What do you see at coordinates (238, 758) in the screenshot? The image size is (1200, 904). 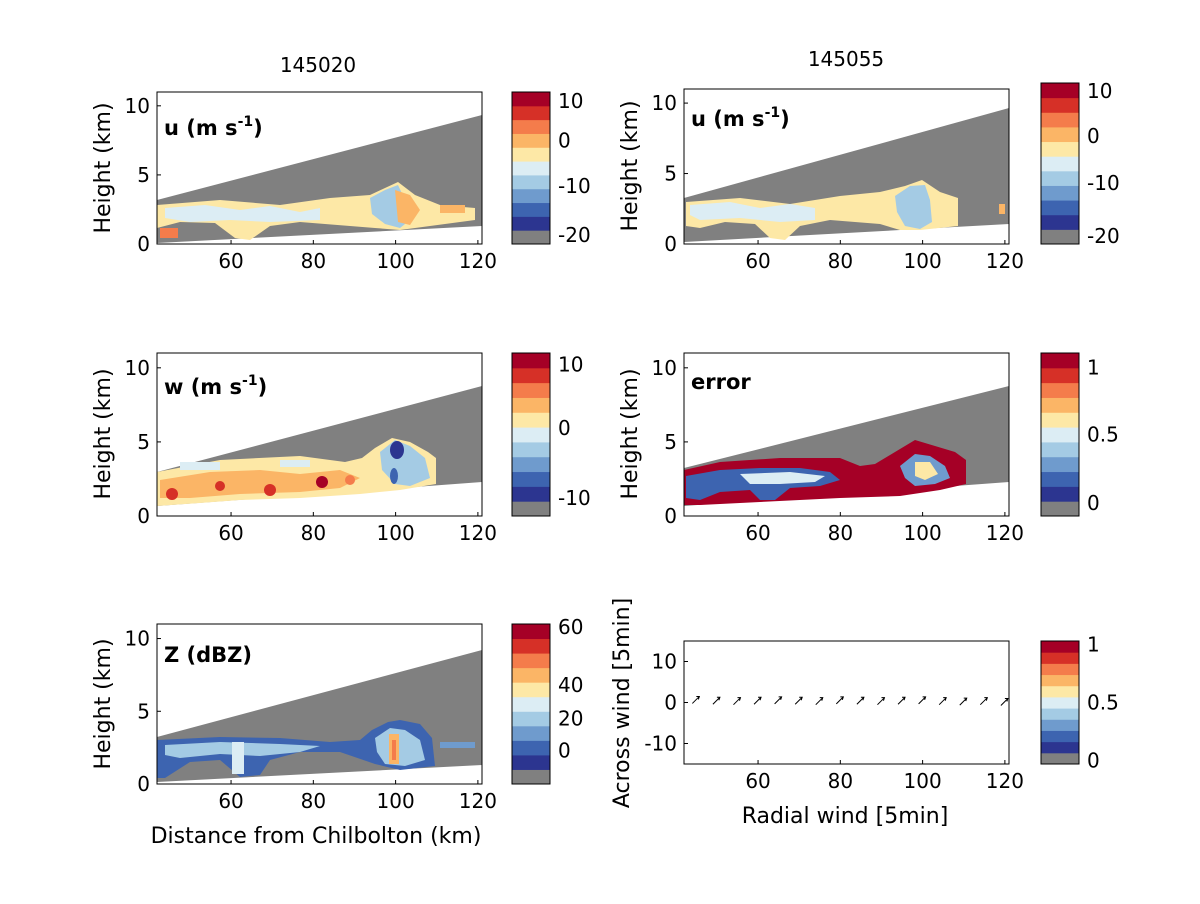 I see `echo-patch` at bounding box center [238, 758].